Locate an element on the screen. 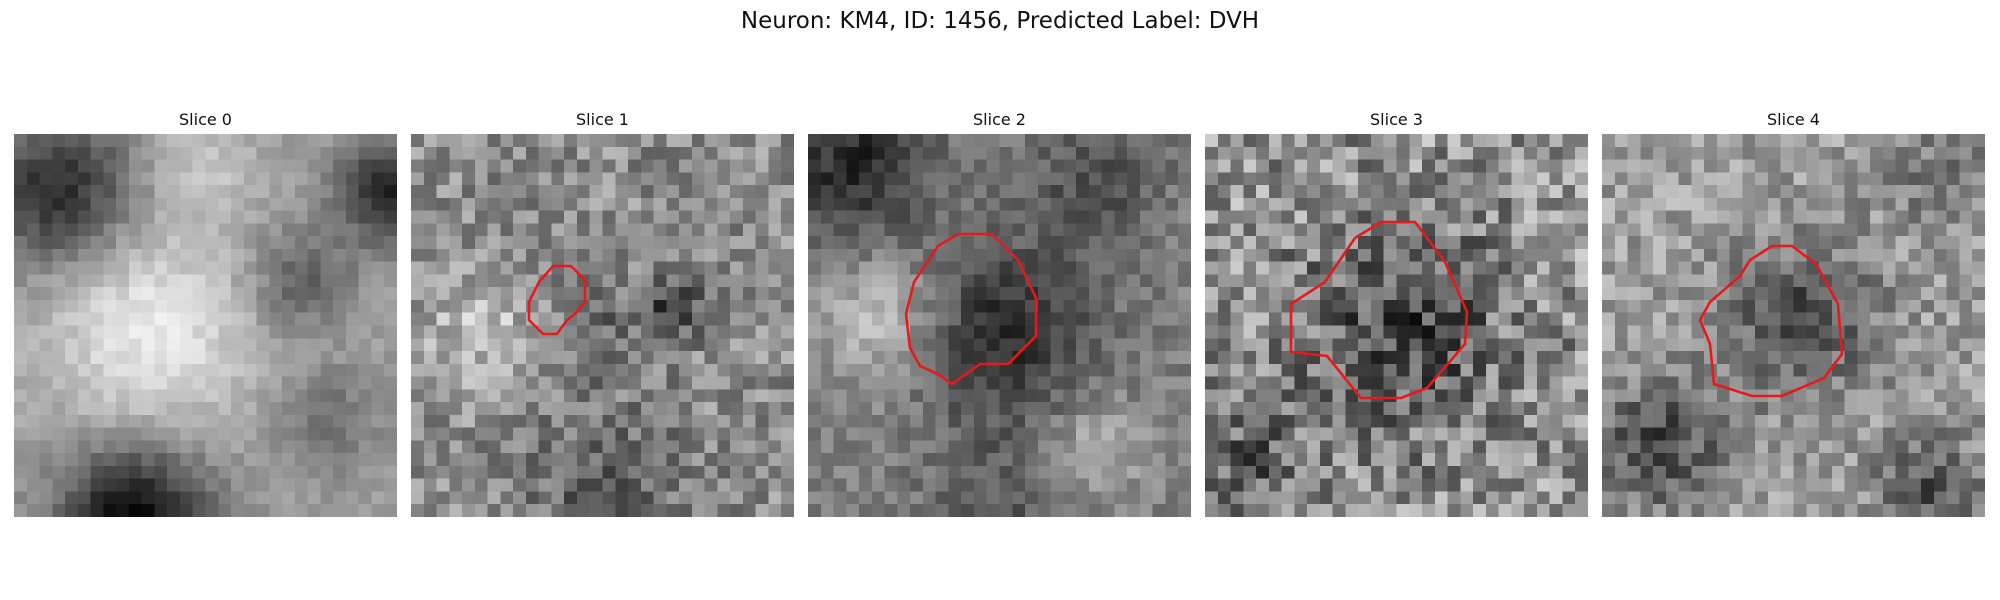 The width and height of the screenshot is (2000, 600). slice-panel-4: Slice 4 is located at coordinates (1793, 313).